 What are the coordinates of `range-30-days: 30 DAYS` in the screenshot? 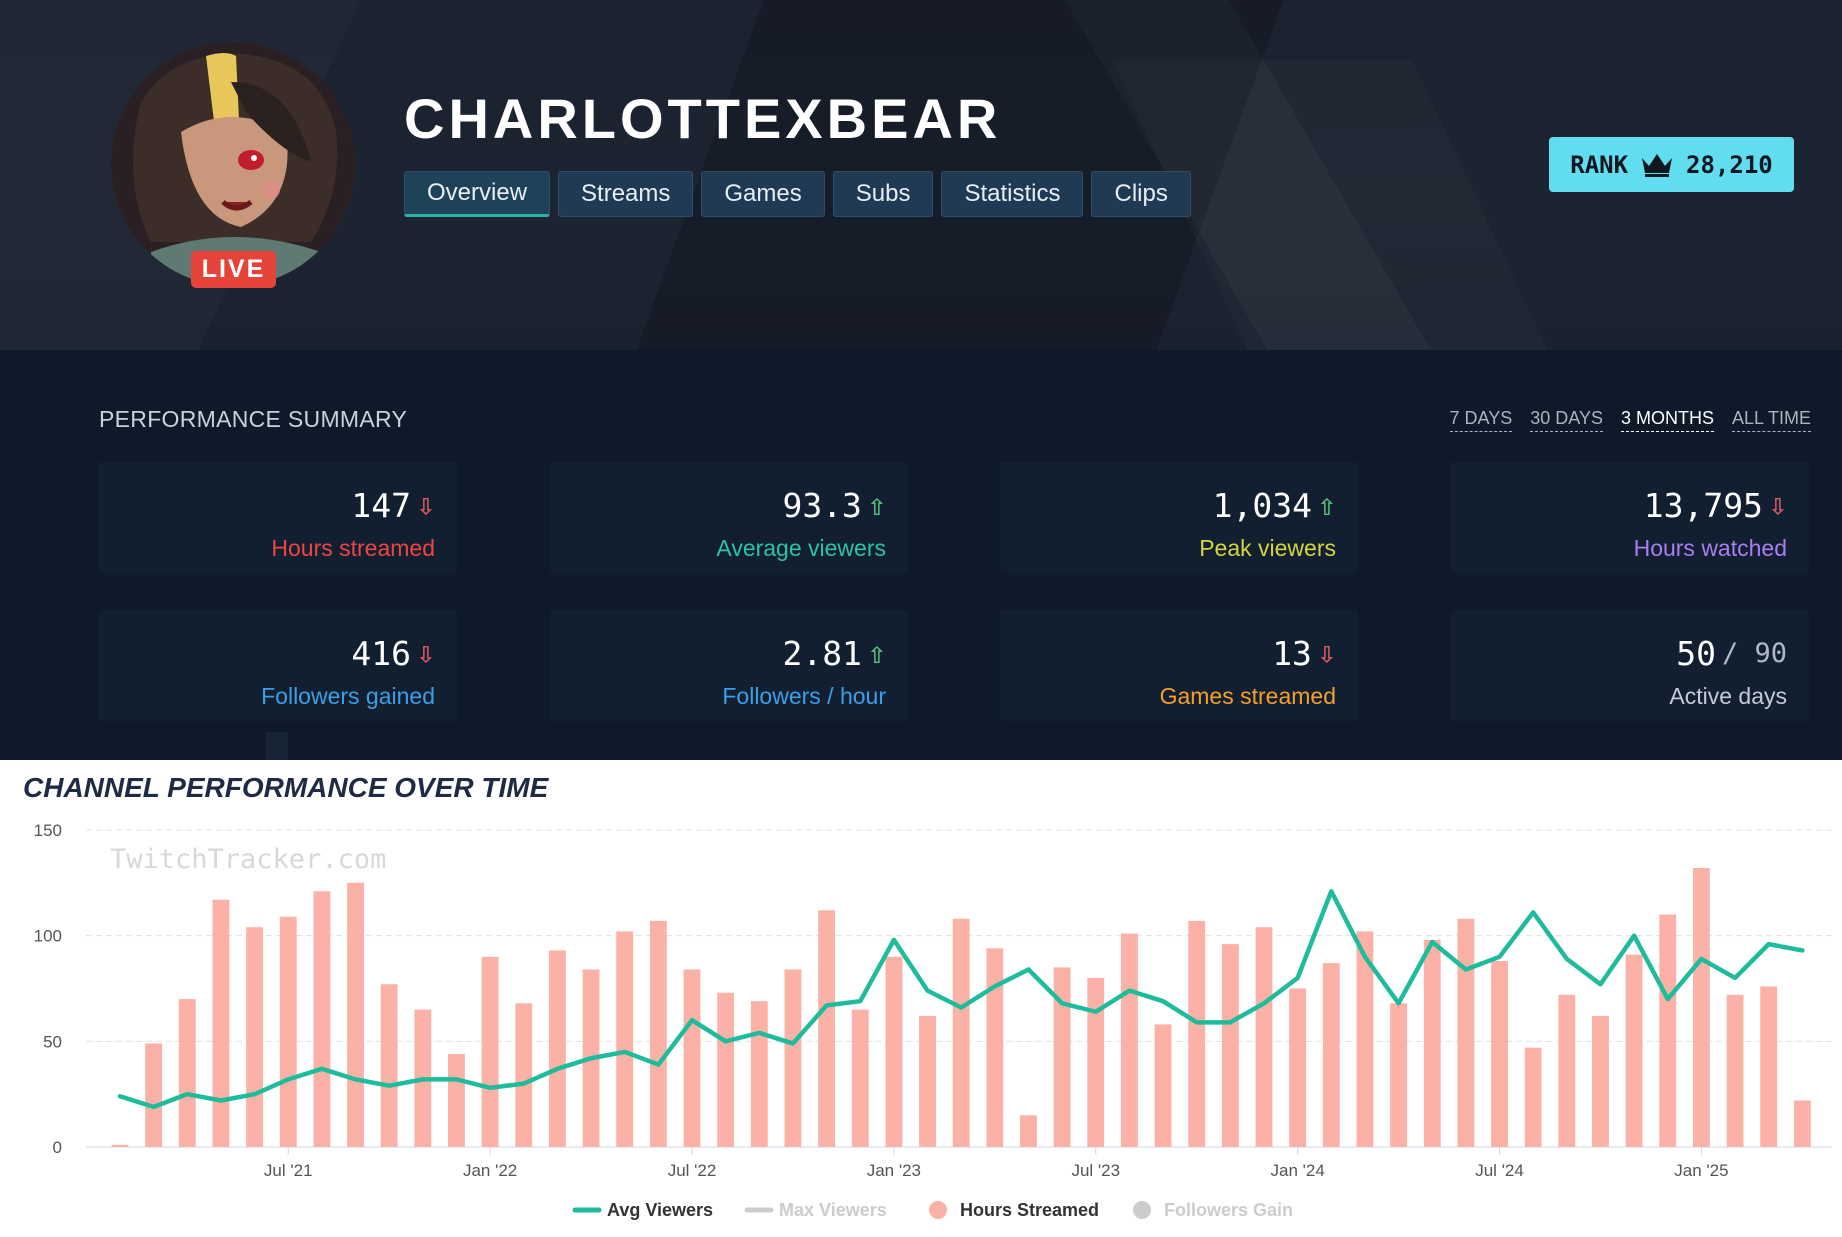 It's located at (1566, 420).